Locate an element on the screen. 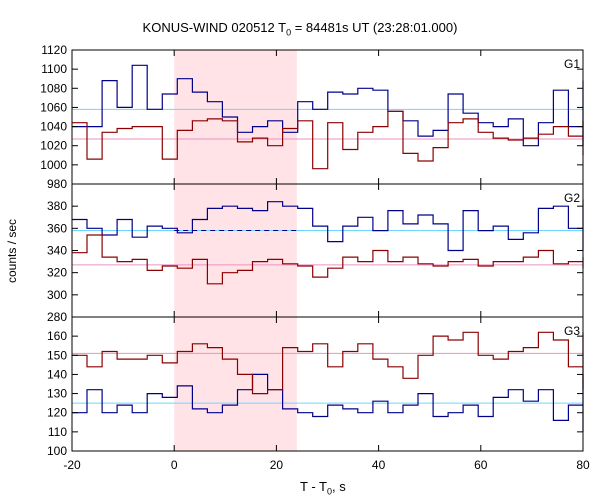 The height and width of the screenshot is (500, 600). y-tick-label: 360 is located at coordinates (57, 228).